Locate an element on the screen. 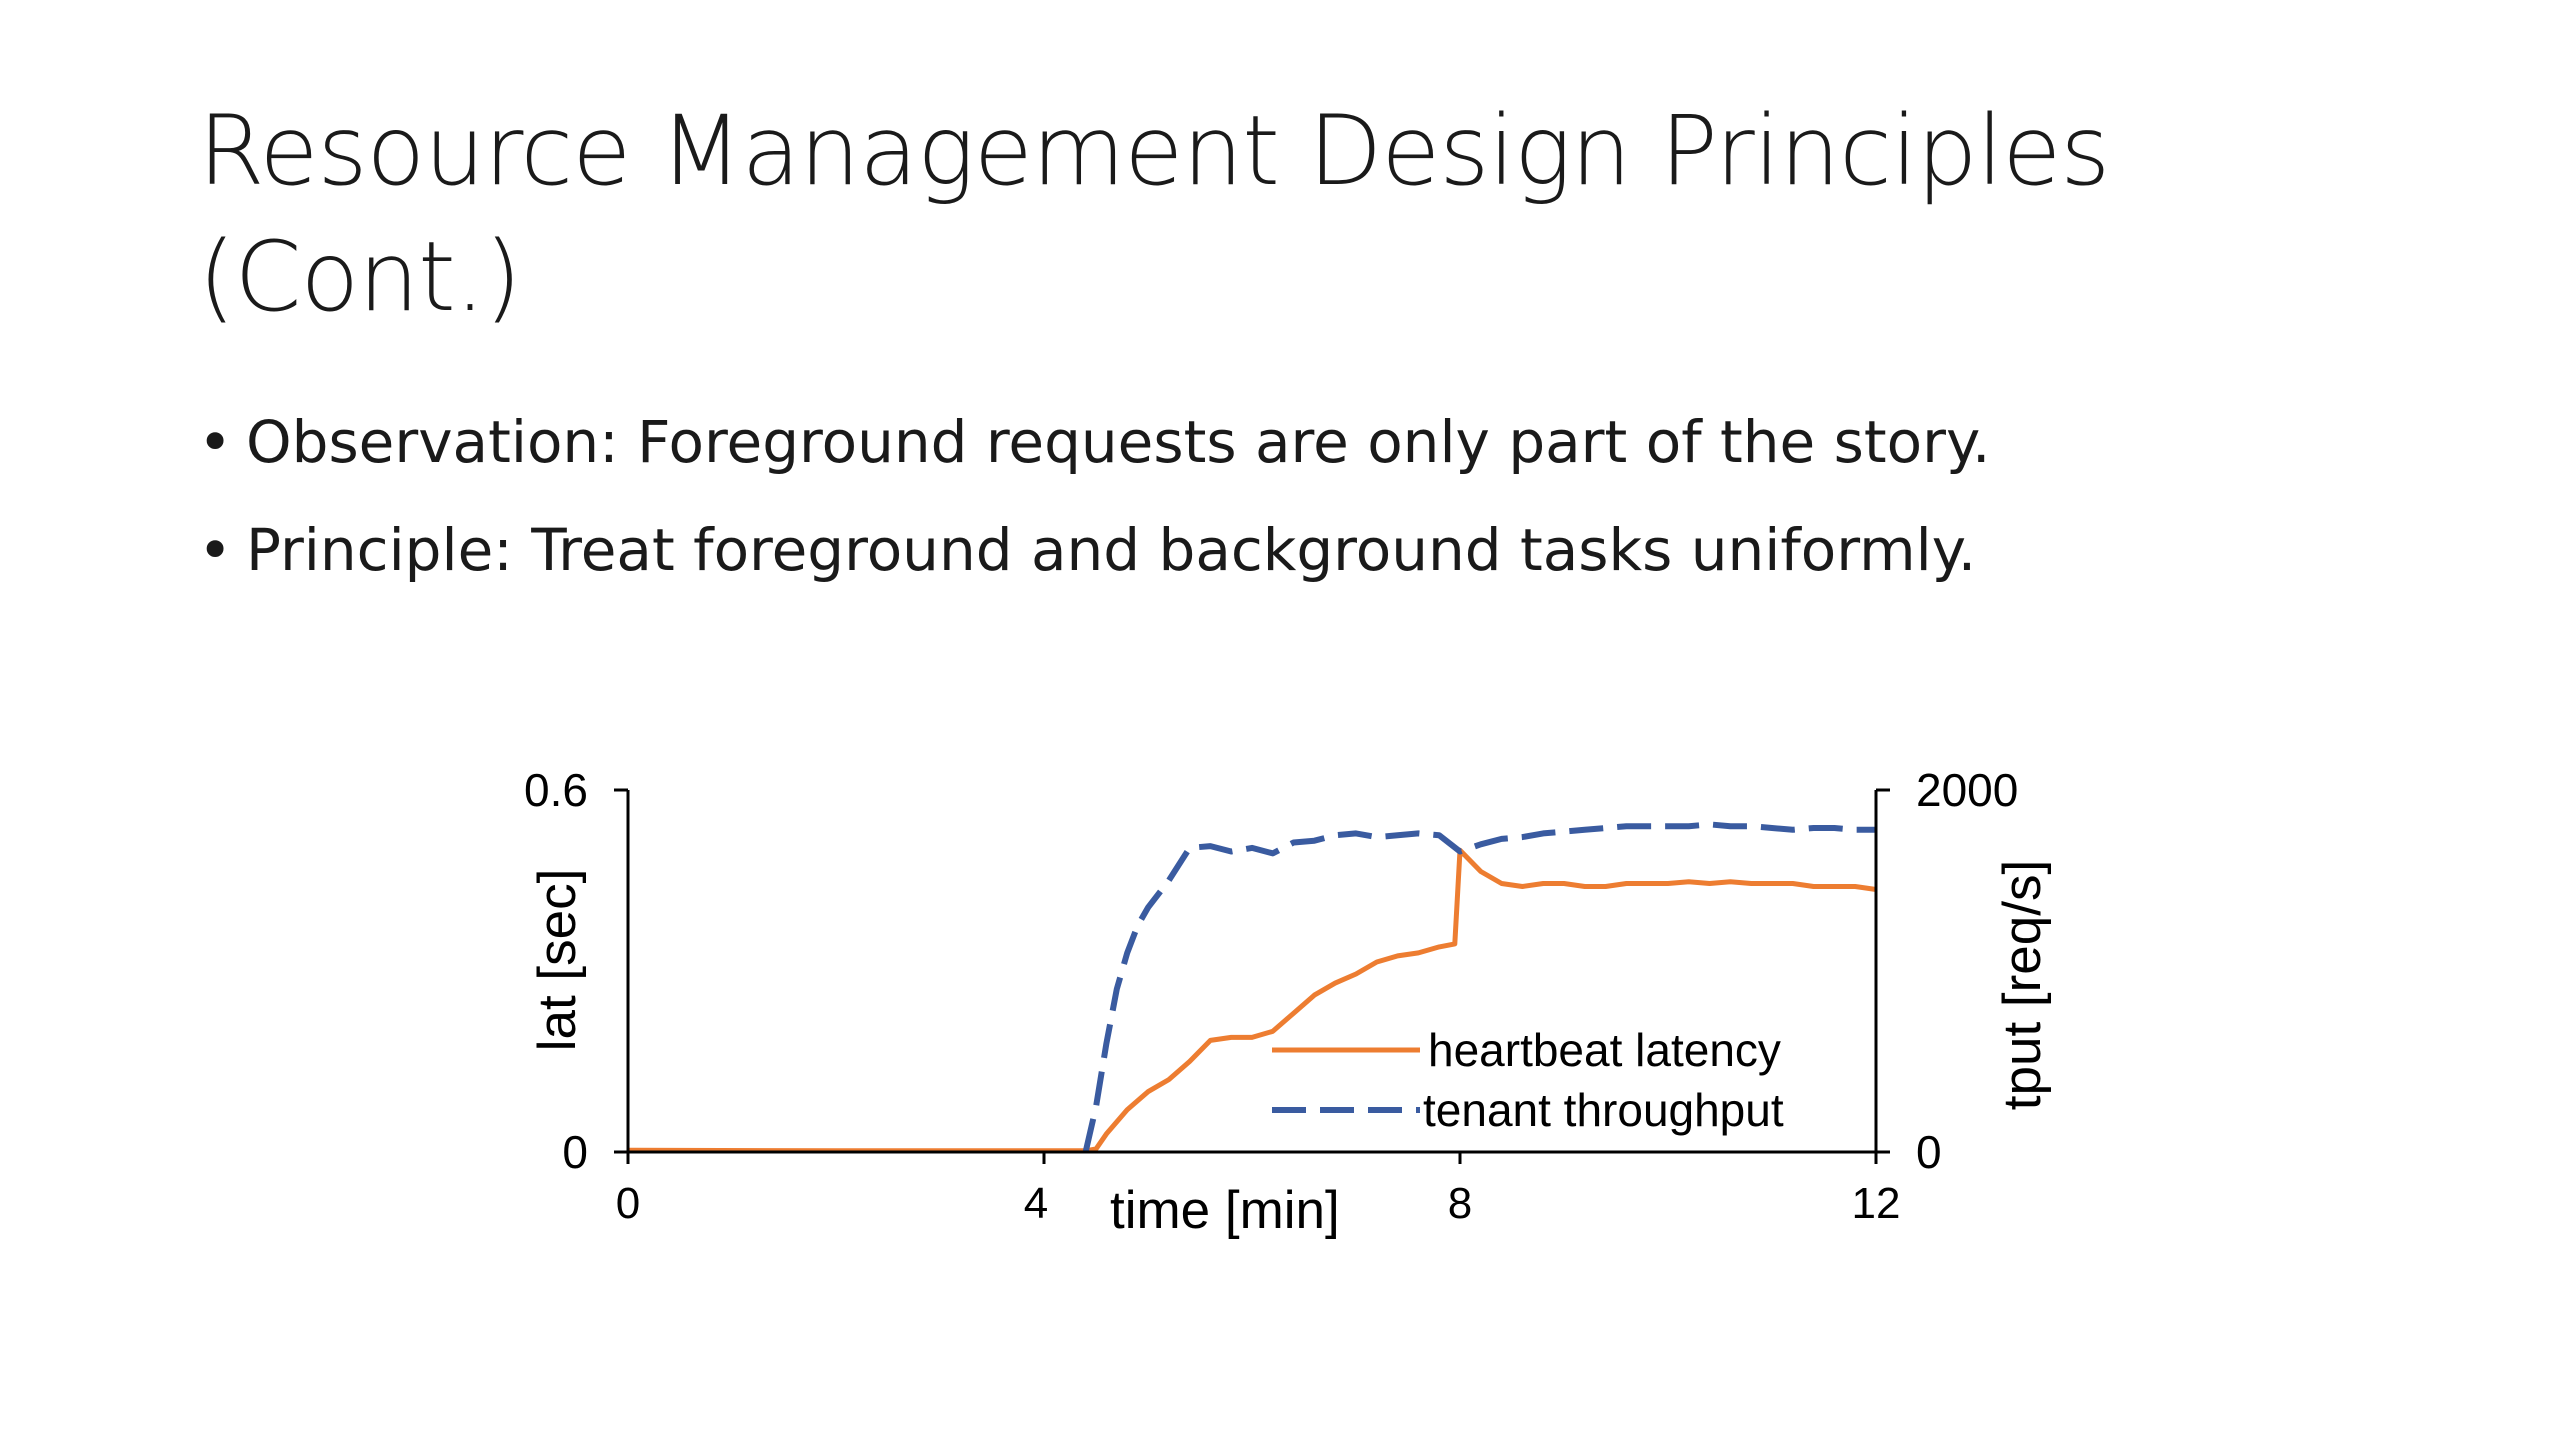 The height and width of the screenshot is (1440, 2560). right-y-axis-label: tput [req/s] is located at coordinates (2022, 985).